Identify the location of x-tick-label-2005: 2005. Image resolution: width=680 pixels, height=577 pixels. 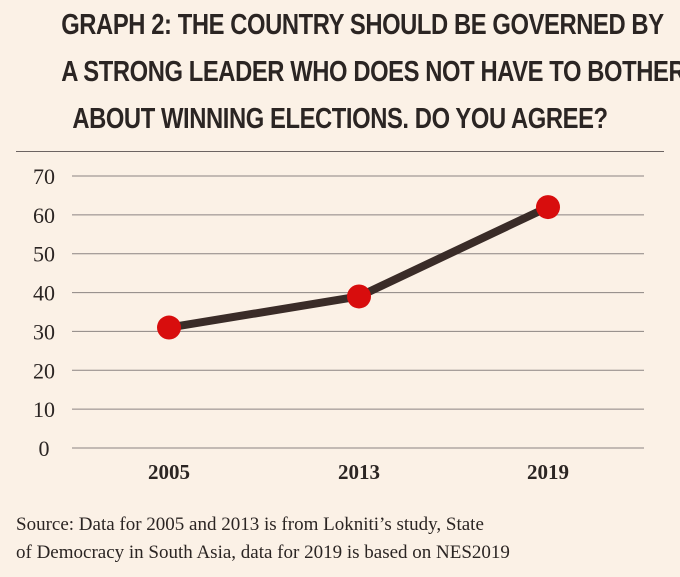
(169, 472).